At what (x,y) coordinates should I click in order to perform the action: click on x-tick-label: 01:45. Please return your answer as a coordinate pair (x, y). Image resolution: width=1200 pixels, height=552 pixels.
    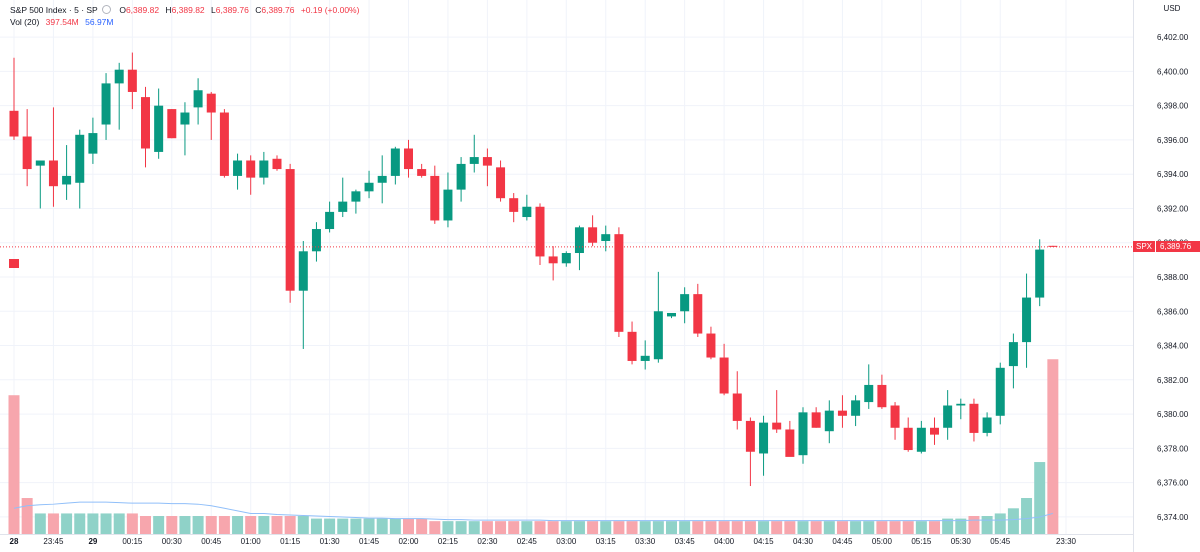
    Looking at the image, I should click on (369, 541).